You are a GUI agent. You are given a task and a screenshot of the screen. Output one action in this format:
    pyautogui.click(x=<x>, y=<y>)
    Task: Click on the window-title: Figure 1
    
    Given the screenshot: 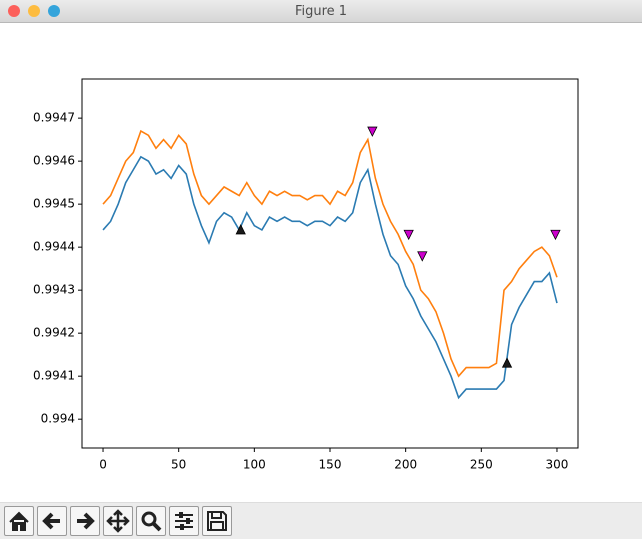 What is the action you would take?
    pyautogui.click(x=321, y=11)
    